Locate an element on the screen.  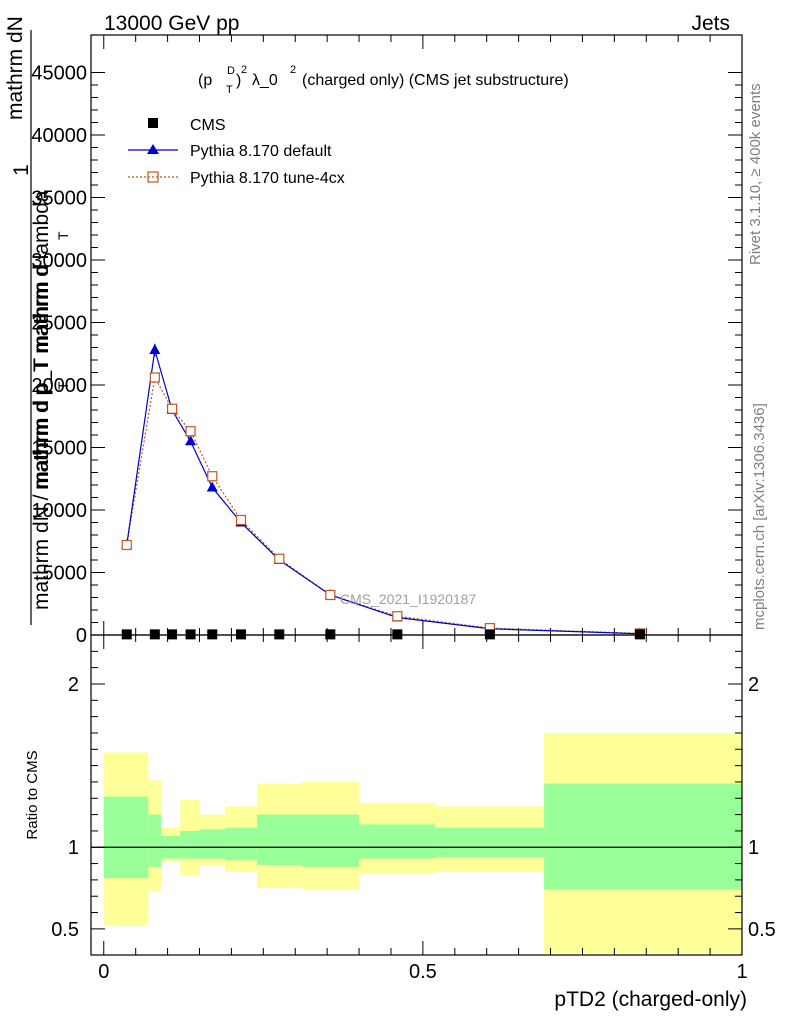
y-tick-label: 20000 is located at coordinates (59, 386).